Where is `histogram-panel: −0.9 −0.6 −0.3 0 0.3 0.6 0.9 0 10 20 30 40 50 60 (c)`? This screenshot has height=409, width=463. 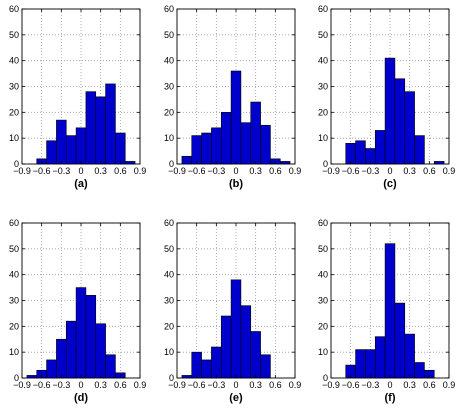 histogram-panel: −0.9 −0.6 −0.3 0 0.3 0.6 0.9 0 10 20 30 40 50 60 (c) is located at coordinates (386, 97).